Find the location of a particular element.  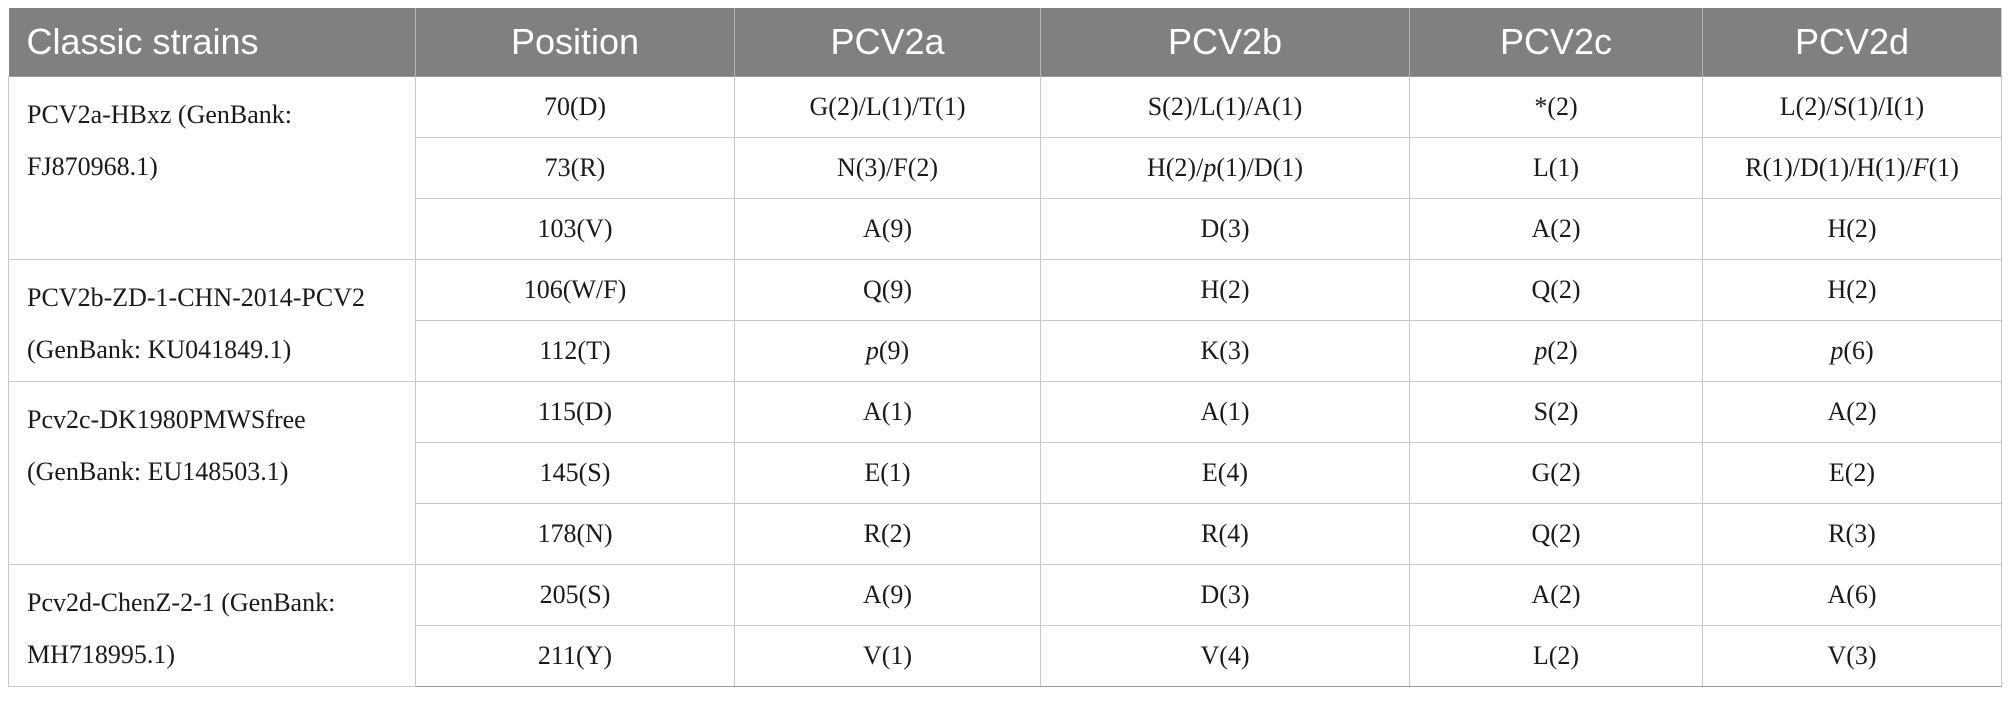

genotype-cell: G(2) is located at coordinates (1556, 473).